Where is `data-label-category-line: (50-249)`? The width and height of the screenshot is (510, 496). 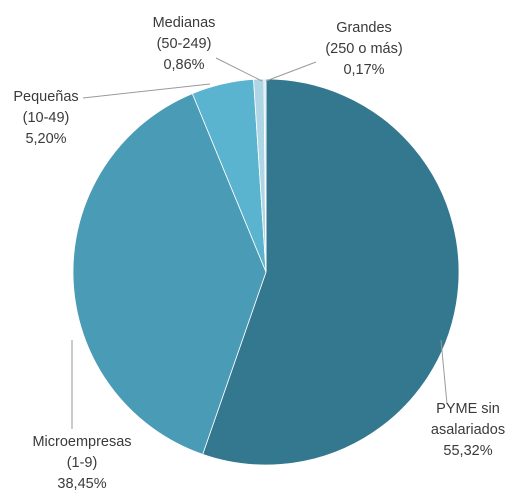
data-label-category-line: (50-249) is located at coordinates (184, 44).